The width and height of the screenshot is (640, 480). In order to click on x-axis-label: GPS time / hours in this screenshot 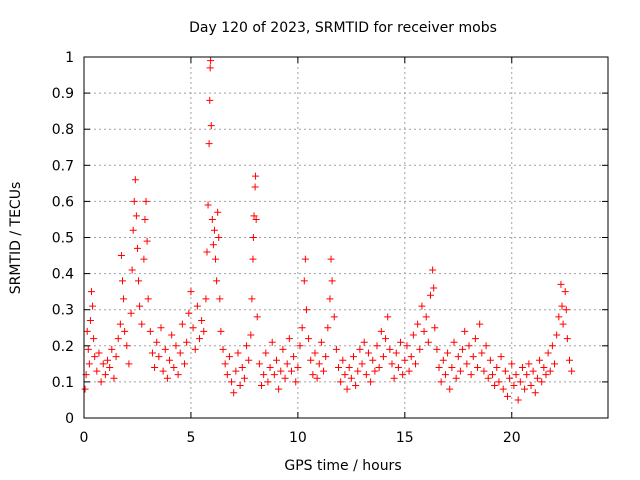, I will do `click(342, 466)`.